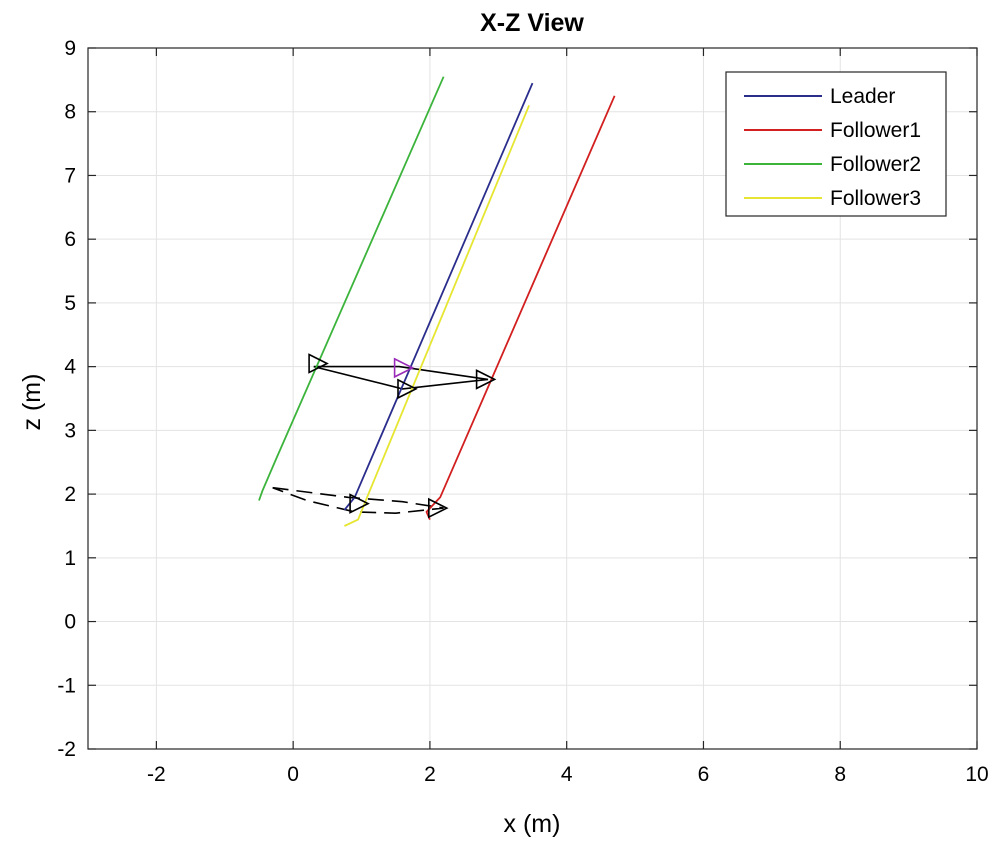 The image size is (1000, 845). Describe the element at coordinates (875, 164) in the screenshot. I see `legend-label: Follower2` at that location.